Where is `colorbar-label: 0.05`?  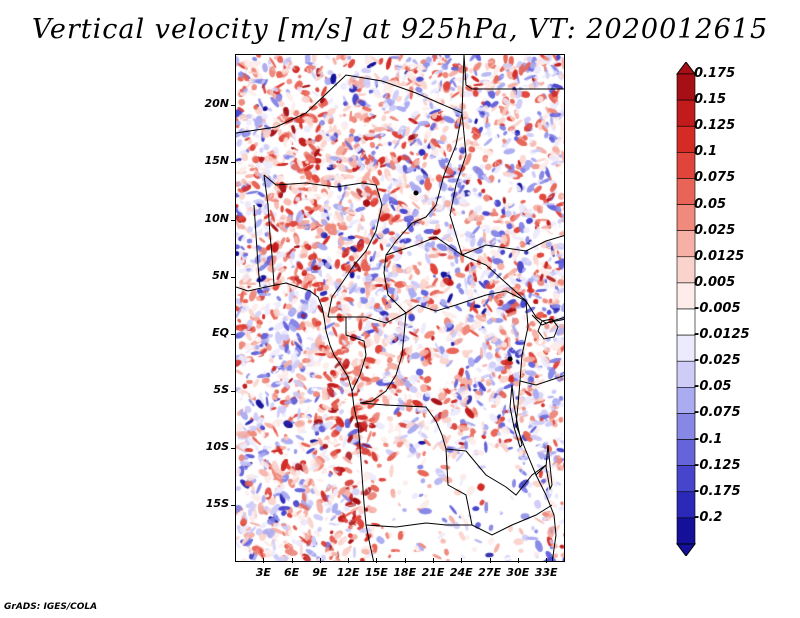
colorbar-label: 0.05 is located at coordinates (710, 204).